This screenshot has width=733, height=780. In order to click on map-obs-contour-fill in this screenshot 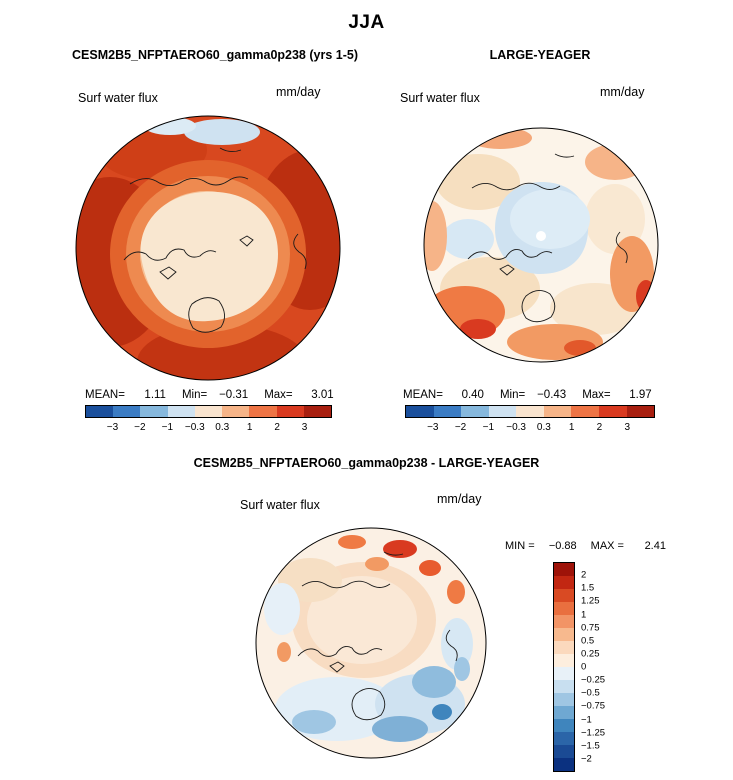, I will do `click(541, 245)`.